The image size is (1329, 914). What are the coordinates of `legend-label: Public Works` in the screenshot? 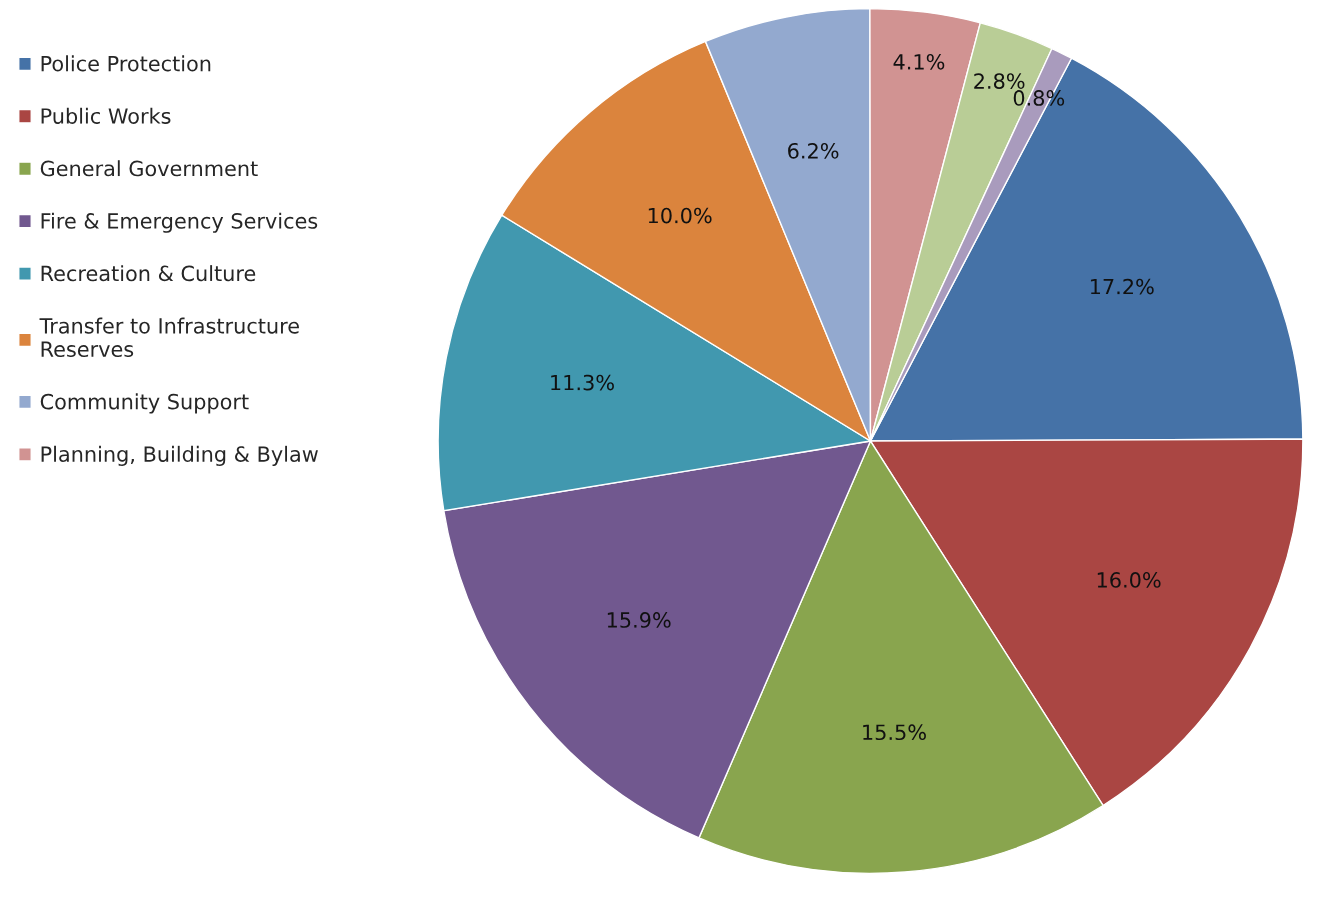 It's located at (106, 115).